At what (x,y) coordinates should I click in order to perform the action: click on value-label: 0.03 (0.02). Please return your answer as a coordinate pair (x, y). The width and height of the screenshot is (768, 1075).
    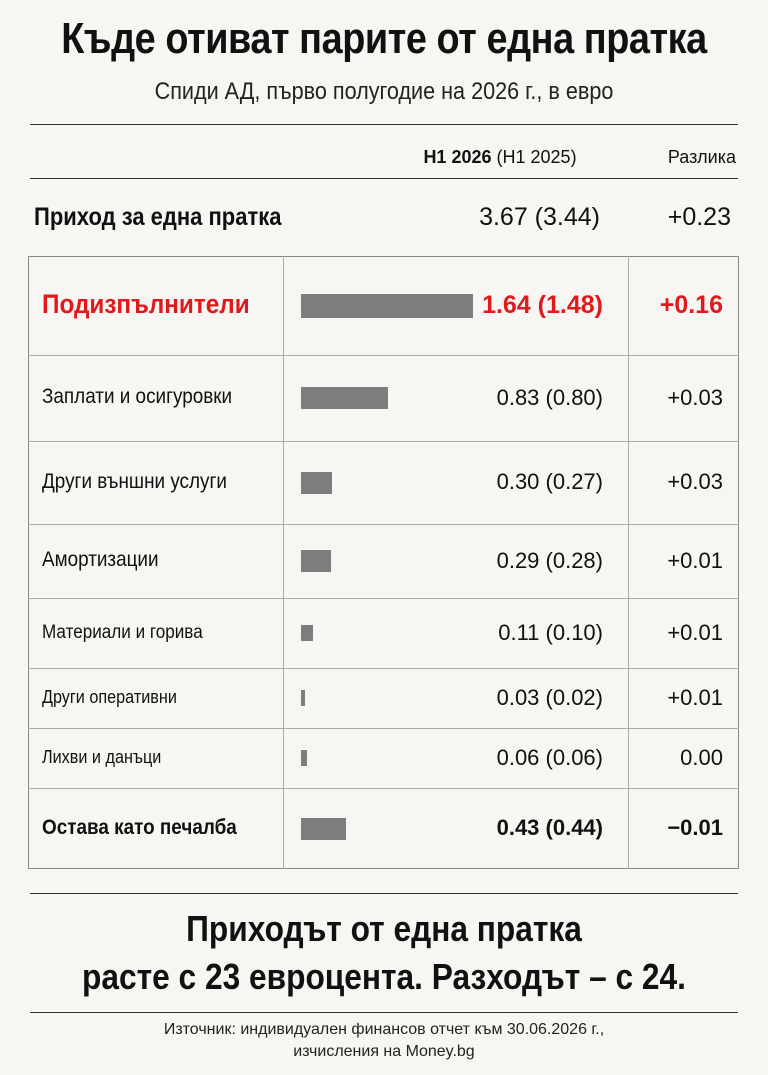
    Looking at the image, I should click on (549, 697).